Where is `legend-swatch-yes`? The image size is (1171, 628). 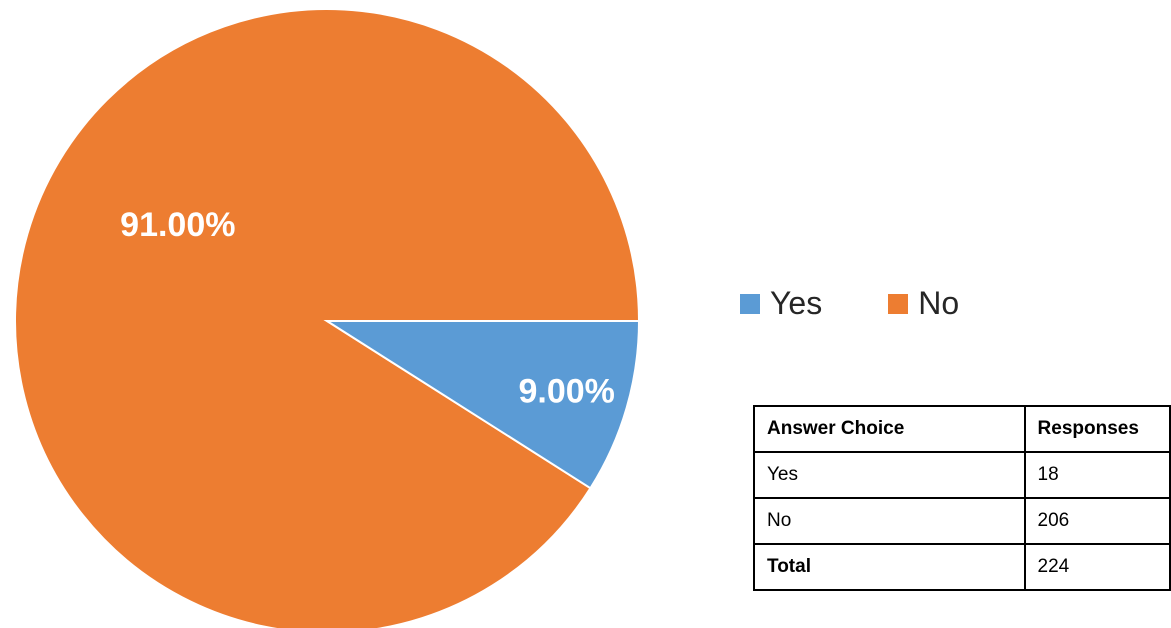 legend-swatch-yes is located at coordinates (750, 303).